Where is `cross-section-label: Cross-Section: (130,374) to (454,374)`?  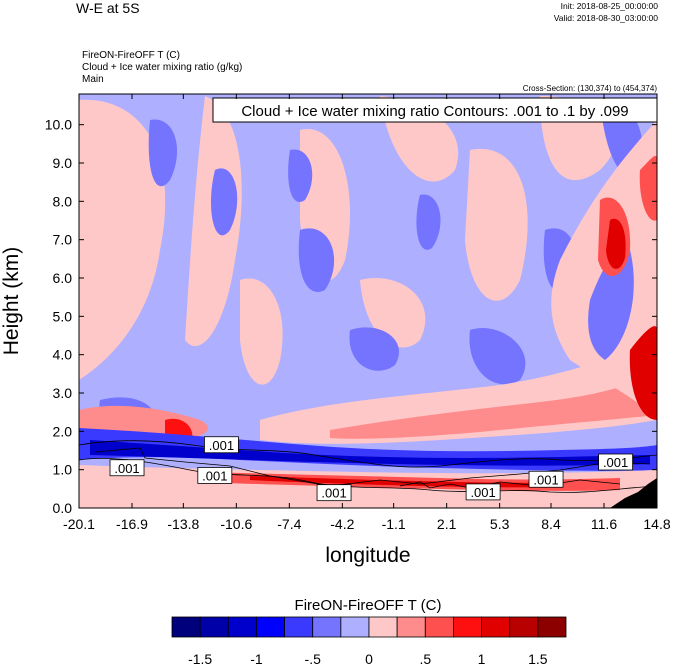 cross-section-label: Cross-Section: (130,374) to (454,374) is located at coordinates (590, 88).